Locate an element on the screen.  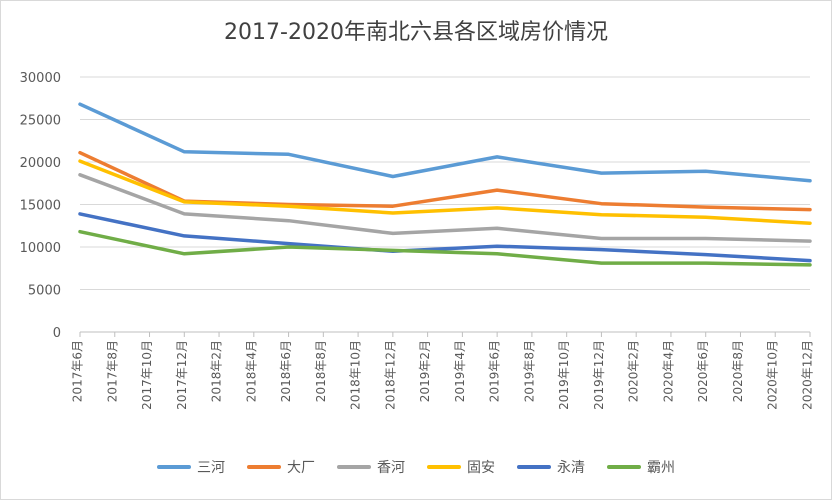
y-axis: 0 5000 10000 15000 20000 25000 30000 is located at coordinates (40, 206).